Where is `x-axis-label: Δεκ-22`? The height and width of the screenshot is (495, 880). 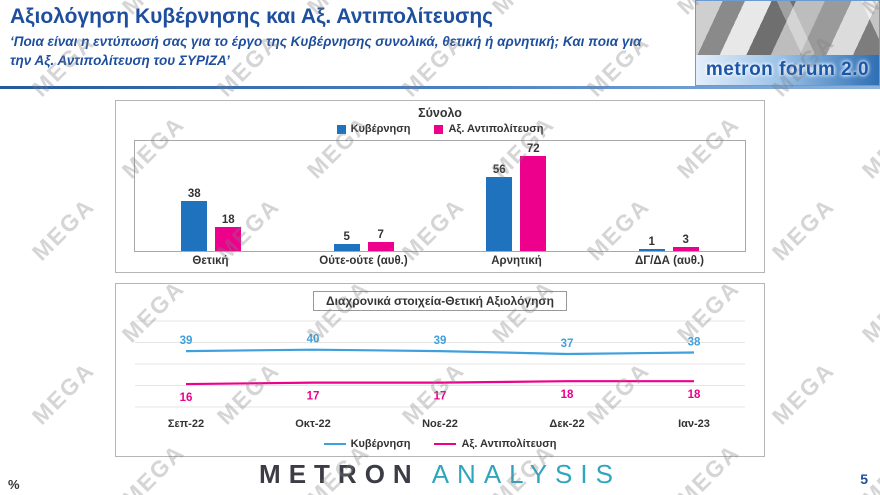 x-axis-label: Δεκ-22 is located at coordinates (566, 424).